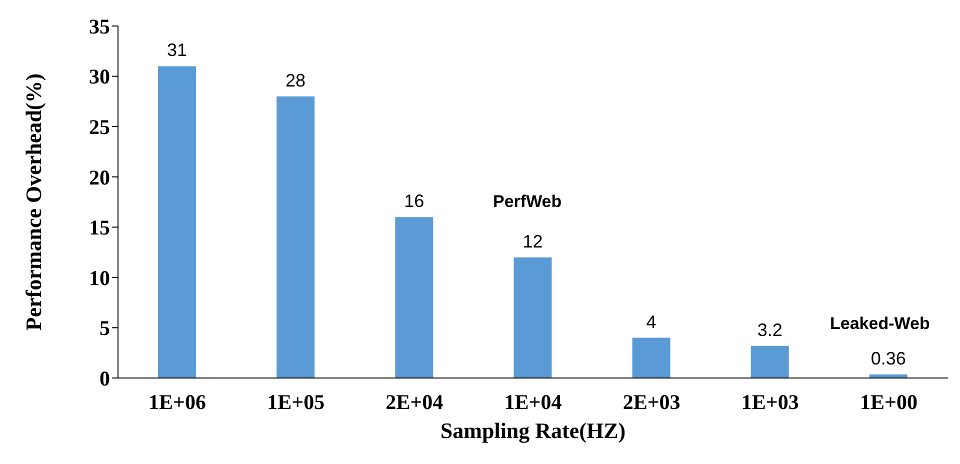 The width and height of the screenshot is (960, 464). What do you see at coordinates (99, 26) in the screenshot?
I see `y-tick-label: 35` at bounding box center [99, 26].